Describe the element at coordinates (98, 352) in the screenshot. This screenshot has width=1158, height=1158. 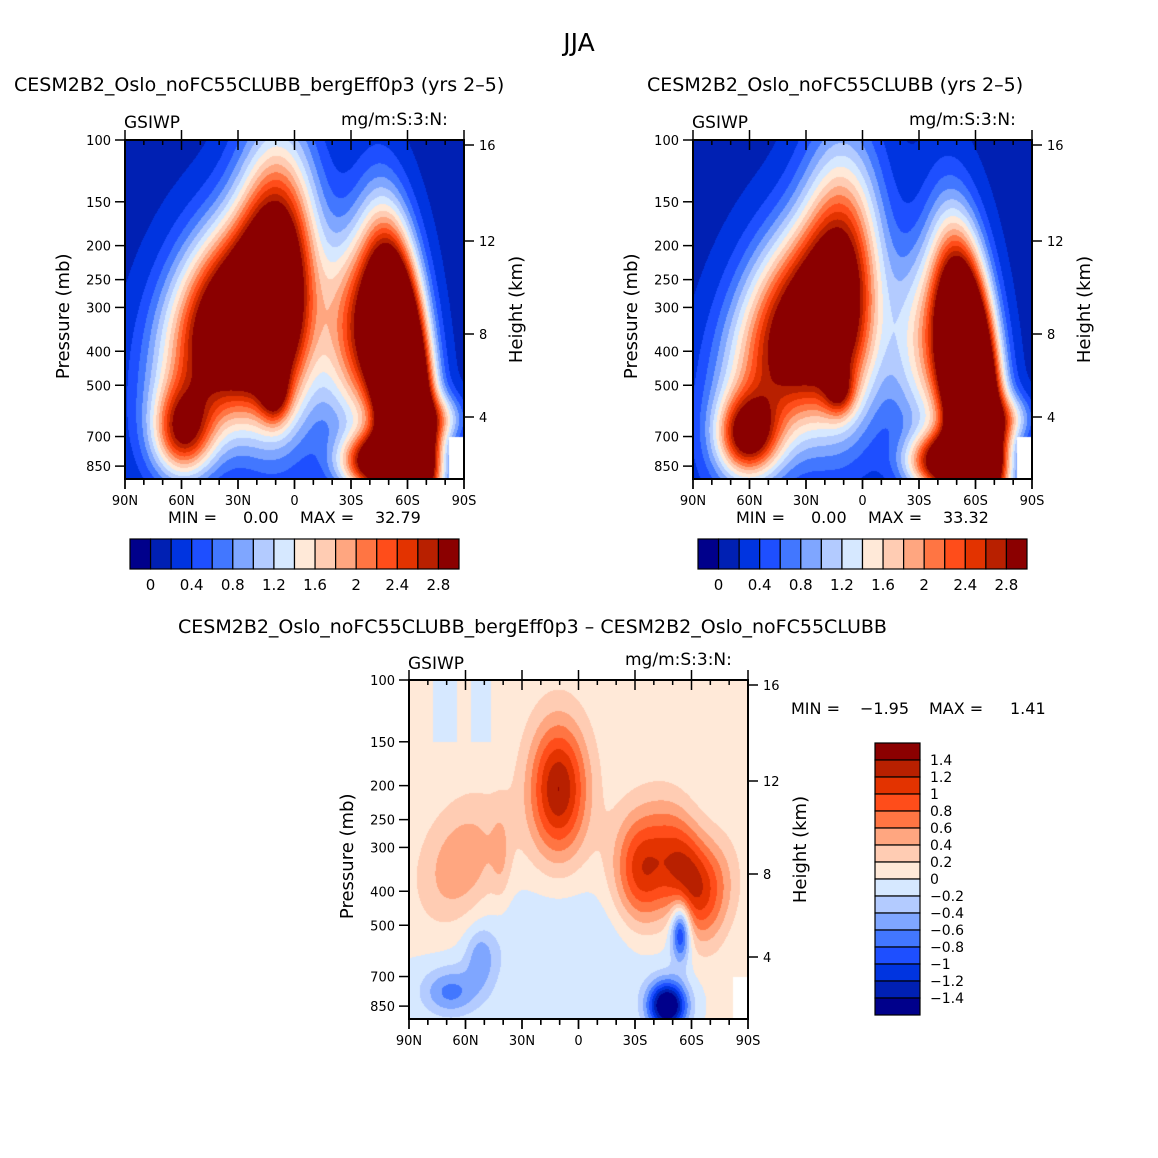
I see `panel-a-y-tick-label: 400` at that location.